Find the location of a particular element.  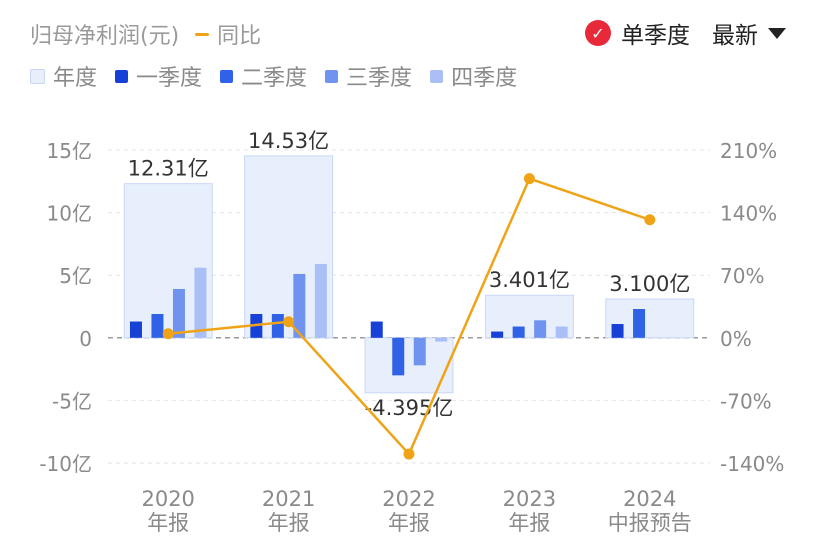

legend-item-annual: 年度 is located at coordinates (63, 76).